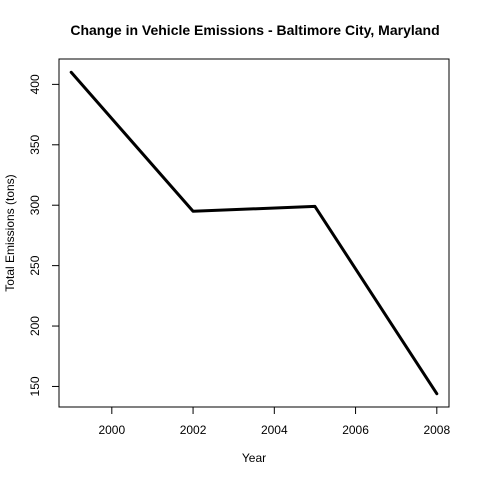 This screenshot has height=480, width=480. Describe the element at coordinates (193, 430) in the screenshot. I see `x-tick-label: 2002` at that location.